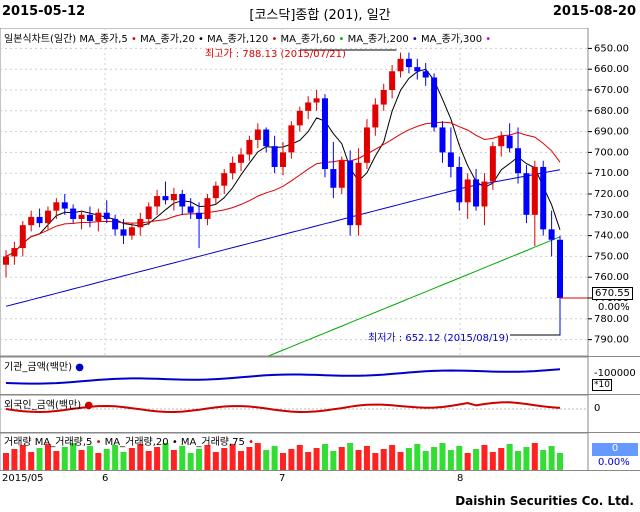  What do you see at coordinates (611, 236) in the screenshot?
I see `y-tick-label: 740.00` at bounding box center [611, 236].